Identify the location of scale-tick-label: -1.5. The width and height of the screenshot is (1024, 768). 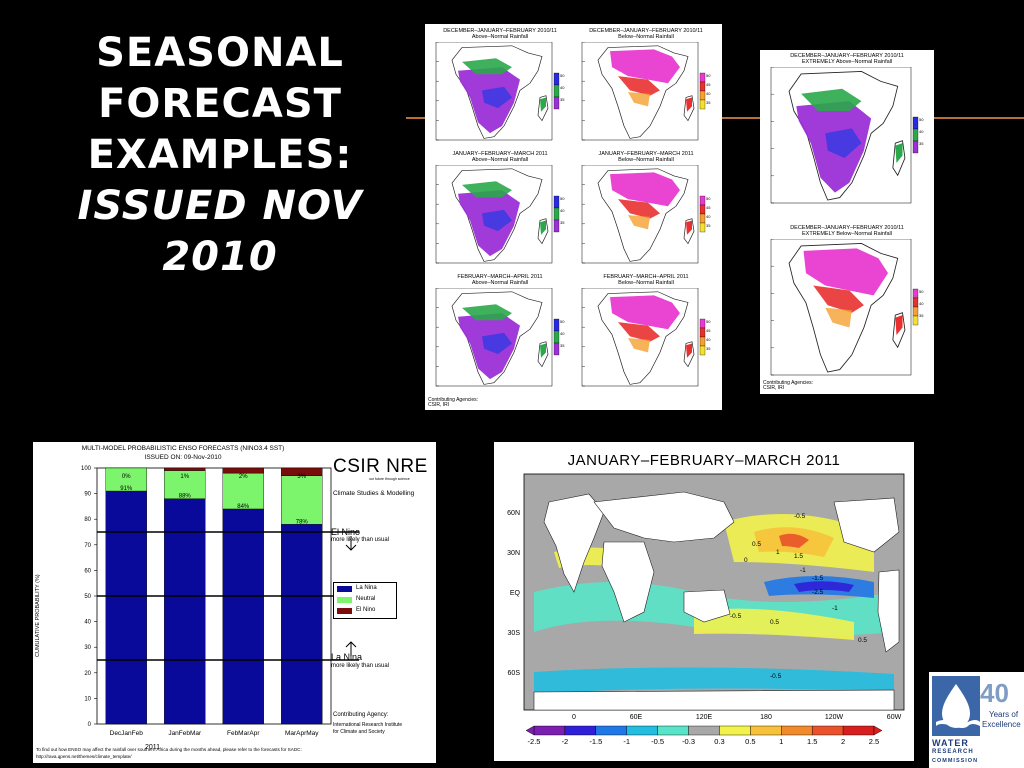
(595, 741).